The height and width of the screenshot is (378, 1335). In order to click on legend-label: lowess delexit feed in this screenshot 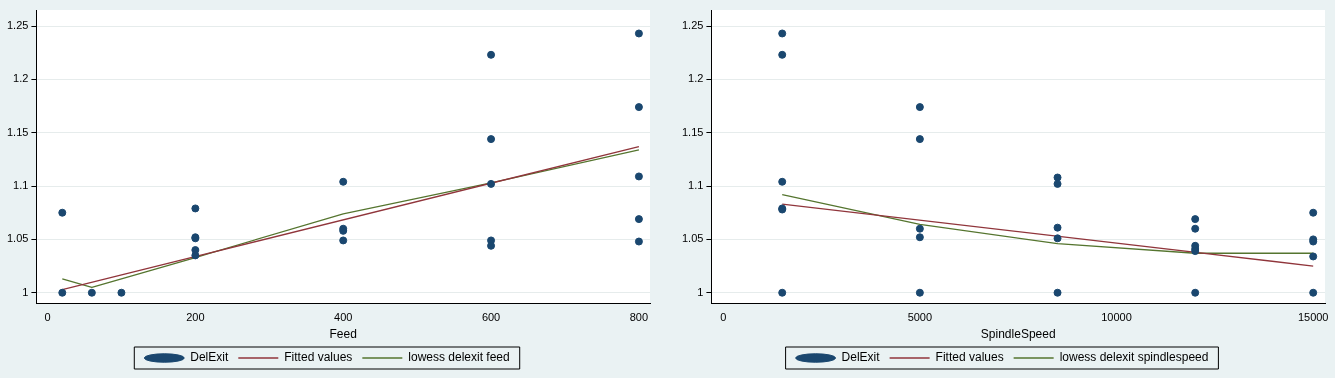, I will do `click(459, 357)`.